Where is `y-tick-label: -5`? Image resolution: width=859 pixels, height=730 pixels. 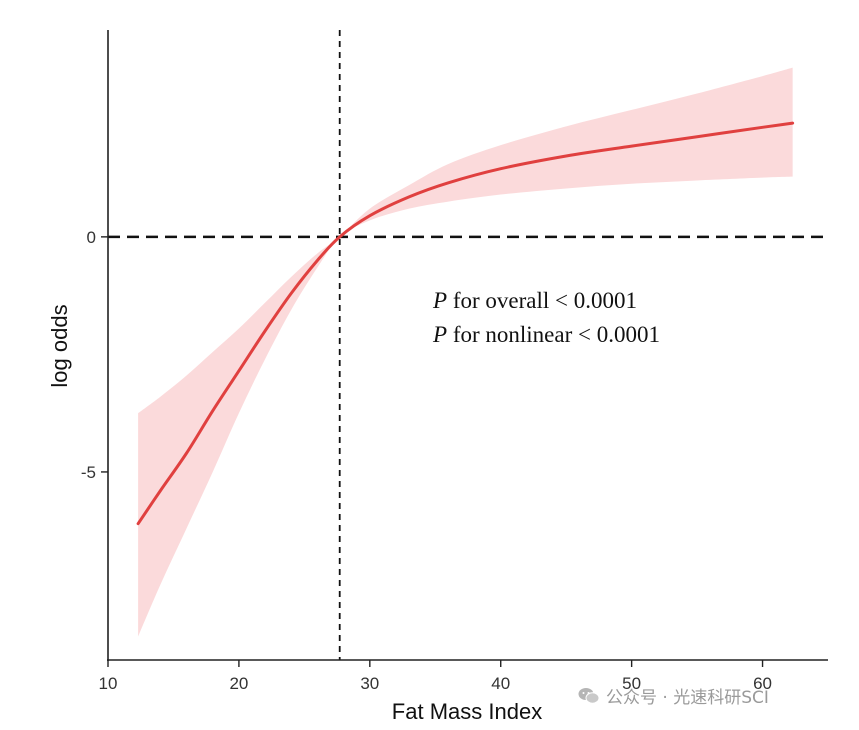 y-tick-label: -5 is located at coordinates (88, 472).